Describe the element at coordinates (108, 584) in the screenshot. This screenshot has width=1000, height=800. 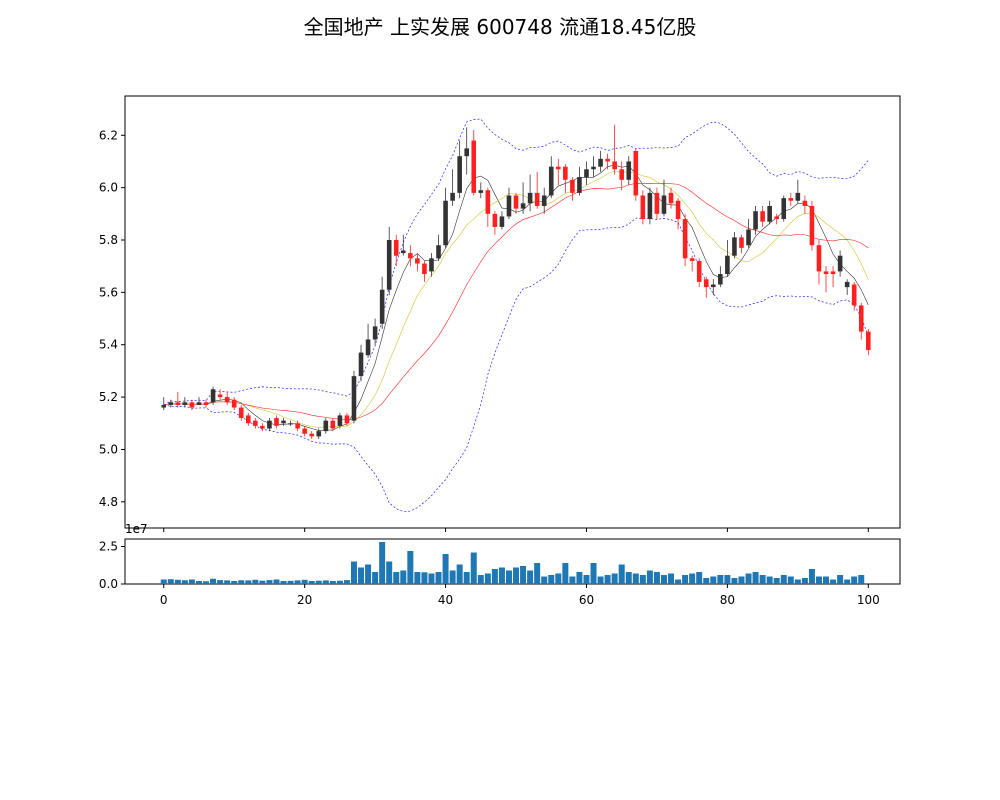
I see `volume-y-tick-label: 0.0` at that location.